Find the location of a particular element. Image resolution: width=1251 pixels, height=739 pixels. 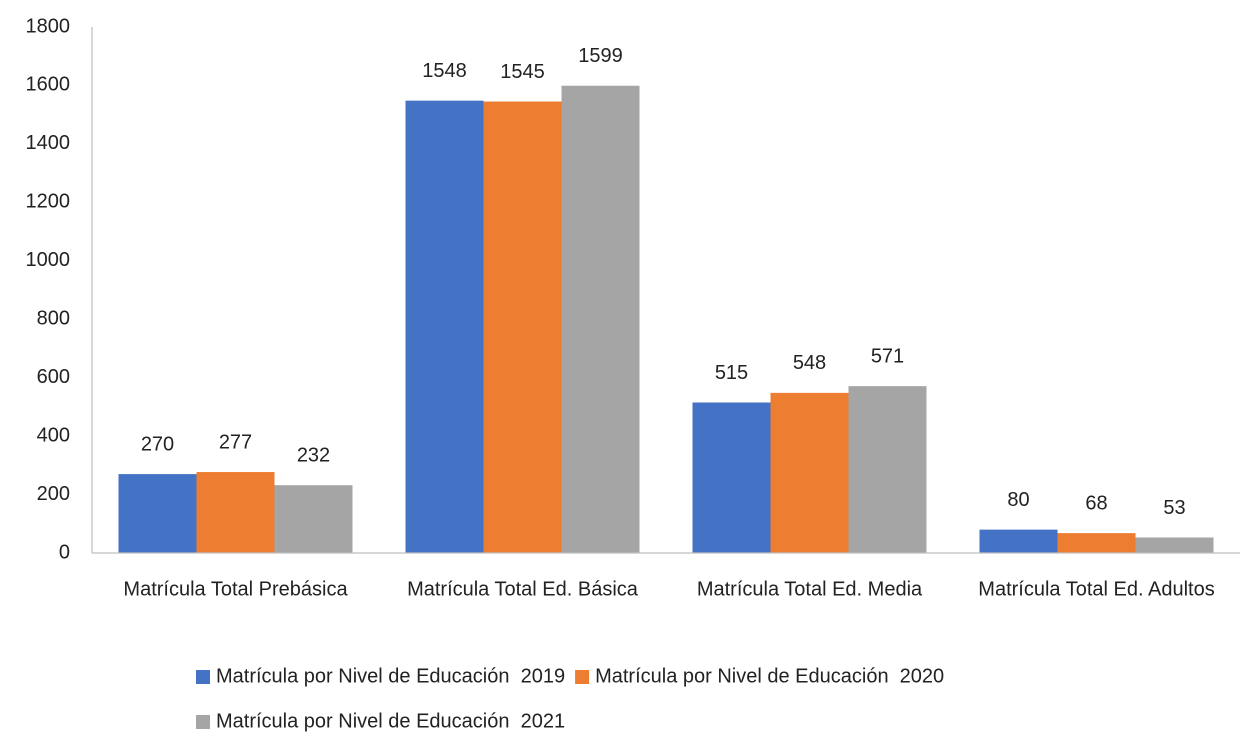

data-label: 80 is located at coordinates (1018, 500).